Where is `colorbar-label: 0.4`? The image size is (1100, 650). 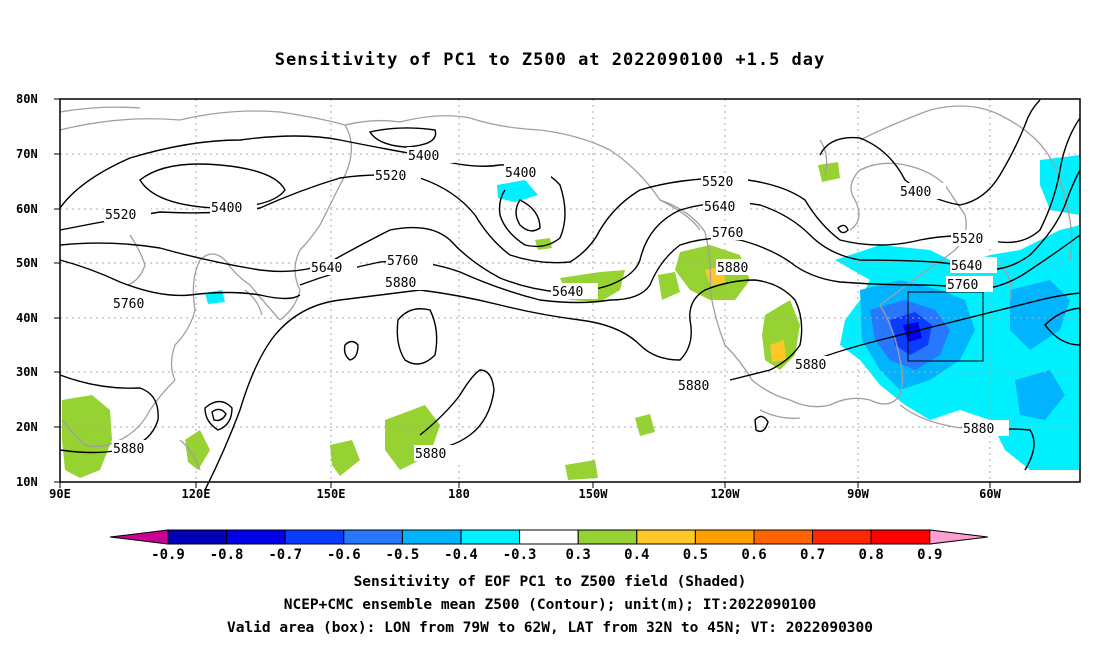
colorbar-label: 0.4 is located at coordinates (636, 555).